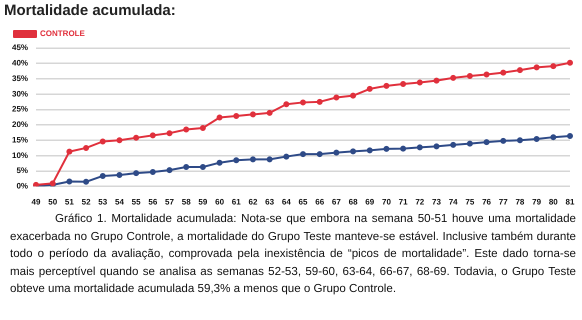 The image size is (582, 320). I want to click on x-tick-label: 73, so click(437, 201).